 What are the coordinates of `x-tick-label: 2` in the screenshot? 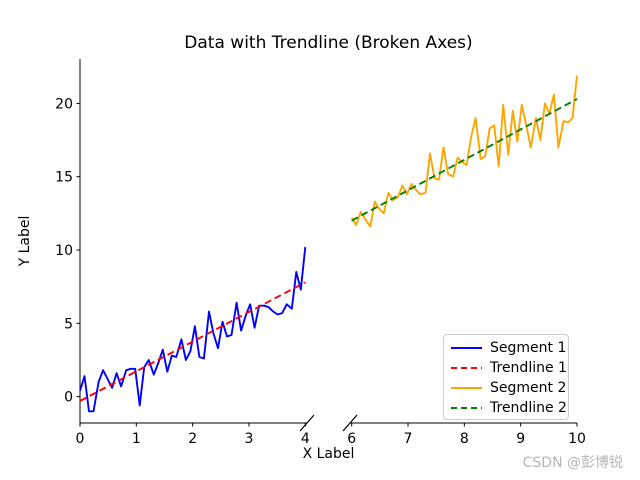 It's located at (192, 439).